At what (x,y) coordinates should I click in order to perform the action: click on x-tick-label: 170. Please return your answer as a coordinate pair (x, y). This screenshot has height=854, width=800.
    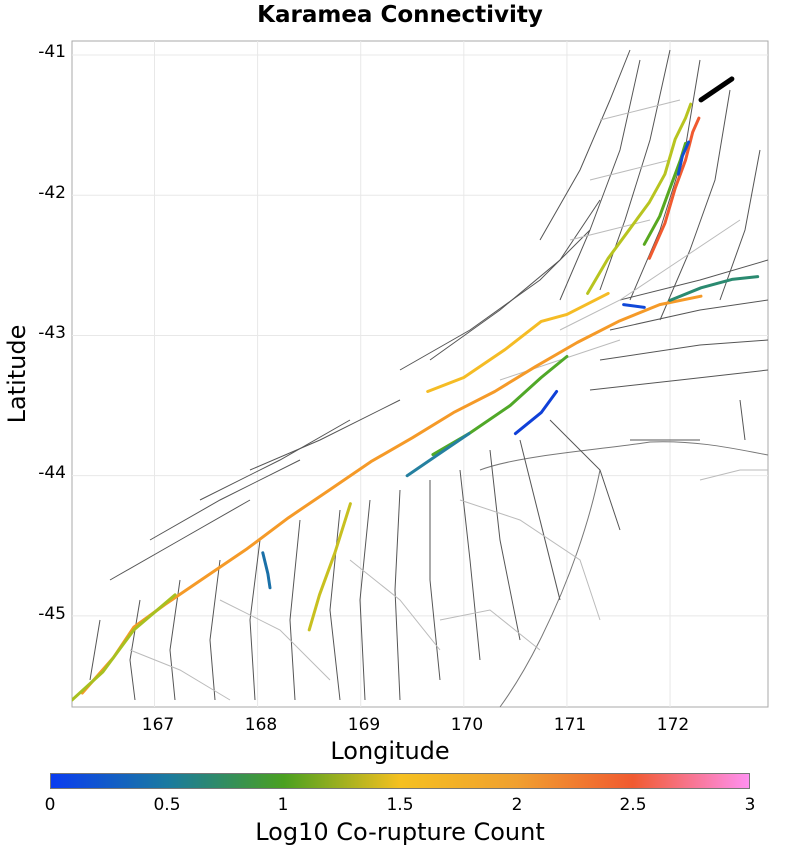
    Looking at the image, I should click on (467, 725).